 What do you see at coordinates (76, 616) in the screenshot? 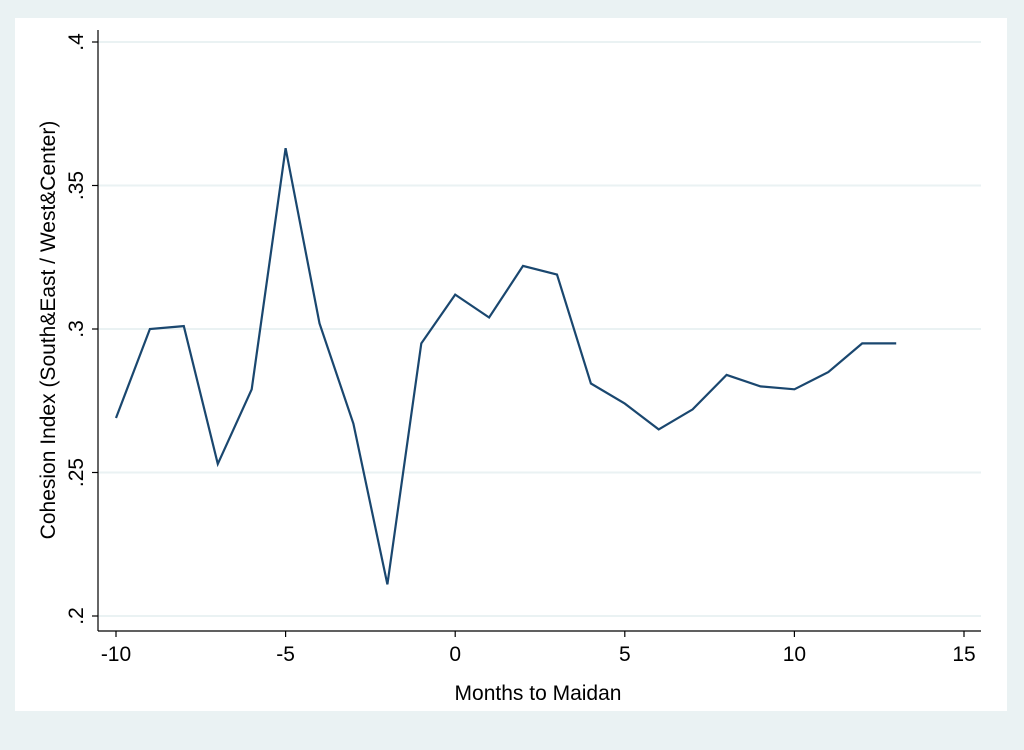
I see `y-tick-label: .2` at bounding box center [76, 616].